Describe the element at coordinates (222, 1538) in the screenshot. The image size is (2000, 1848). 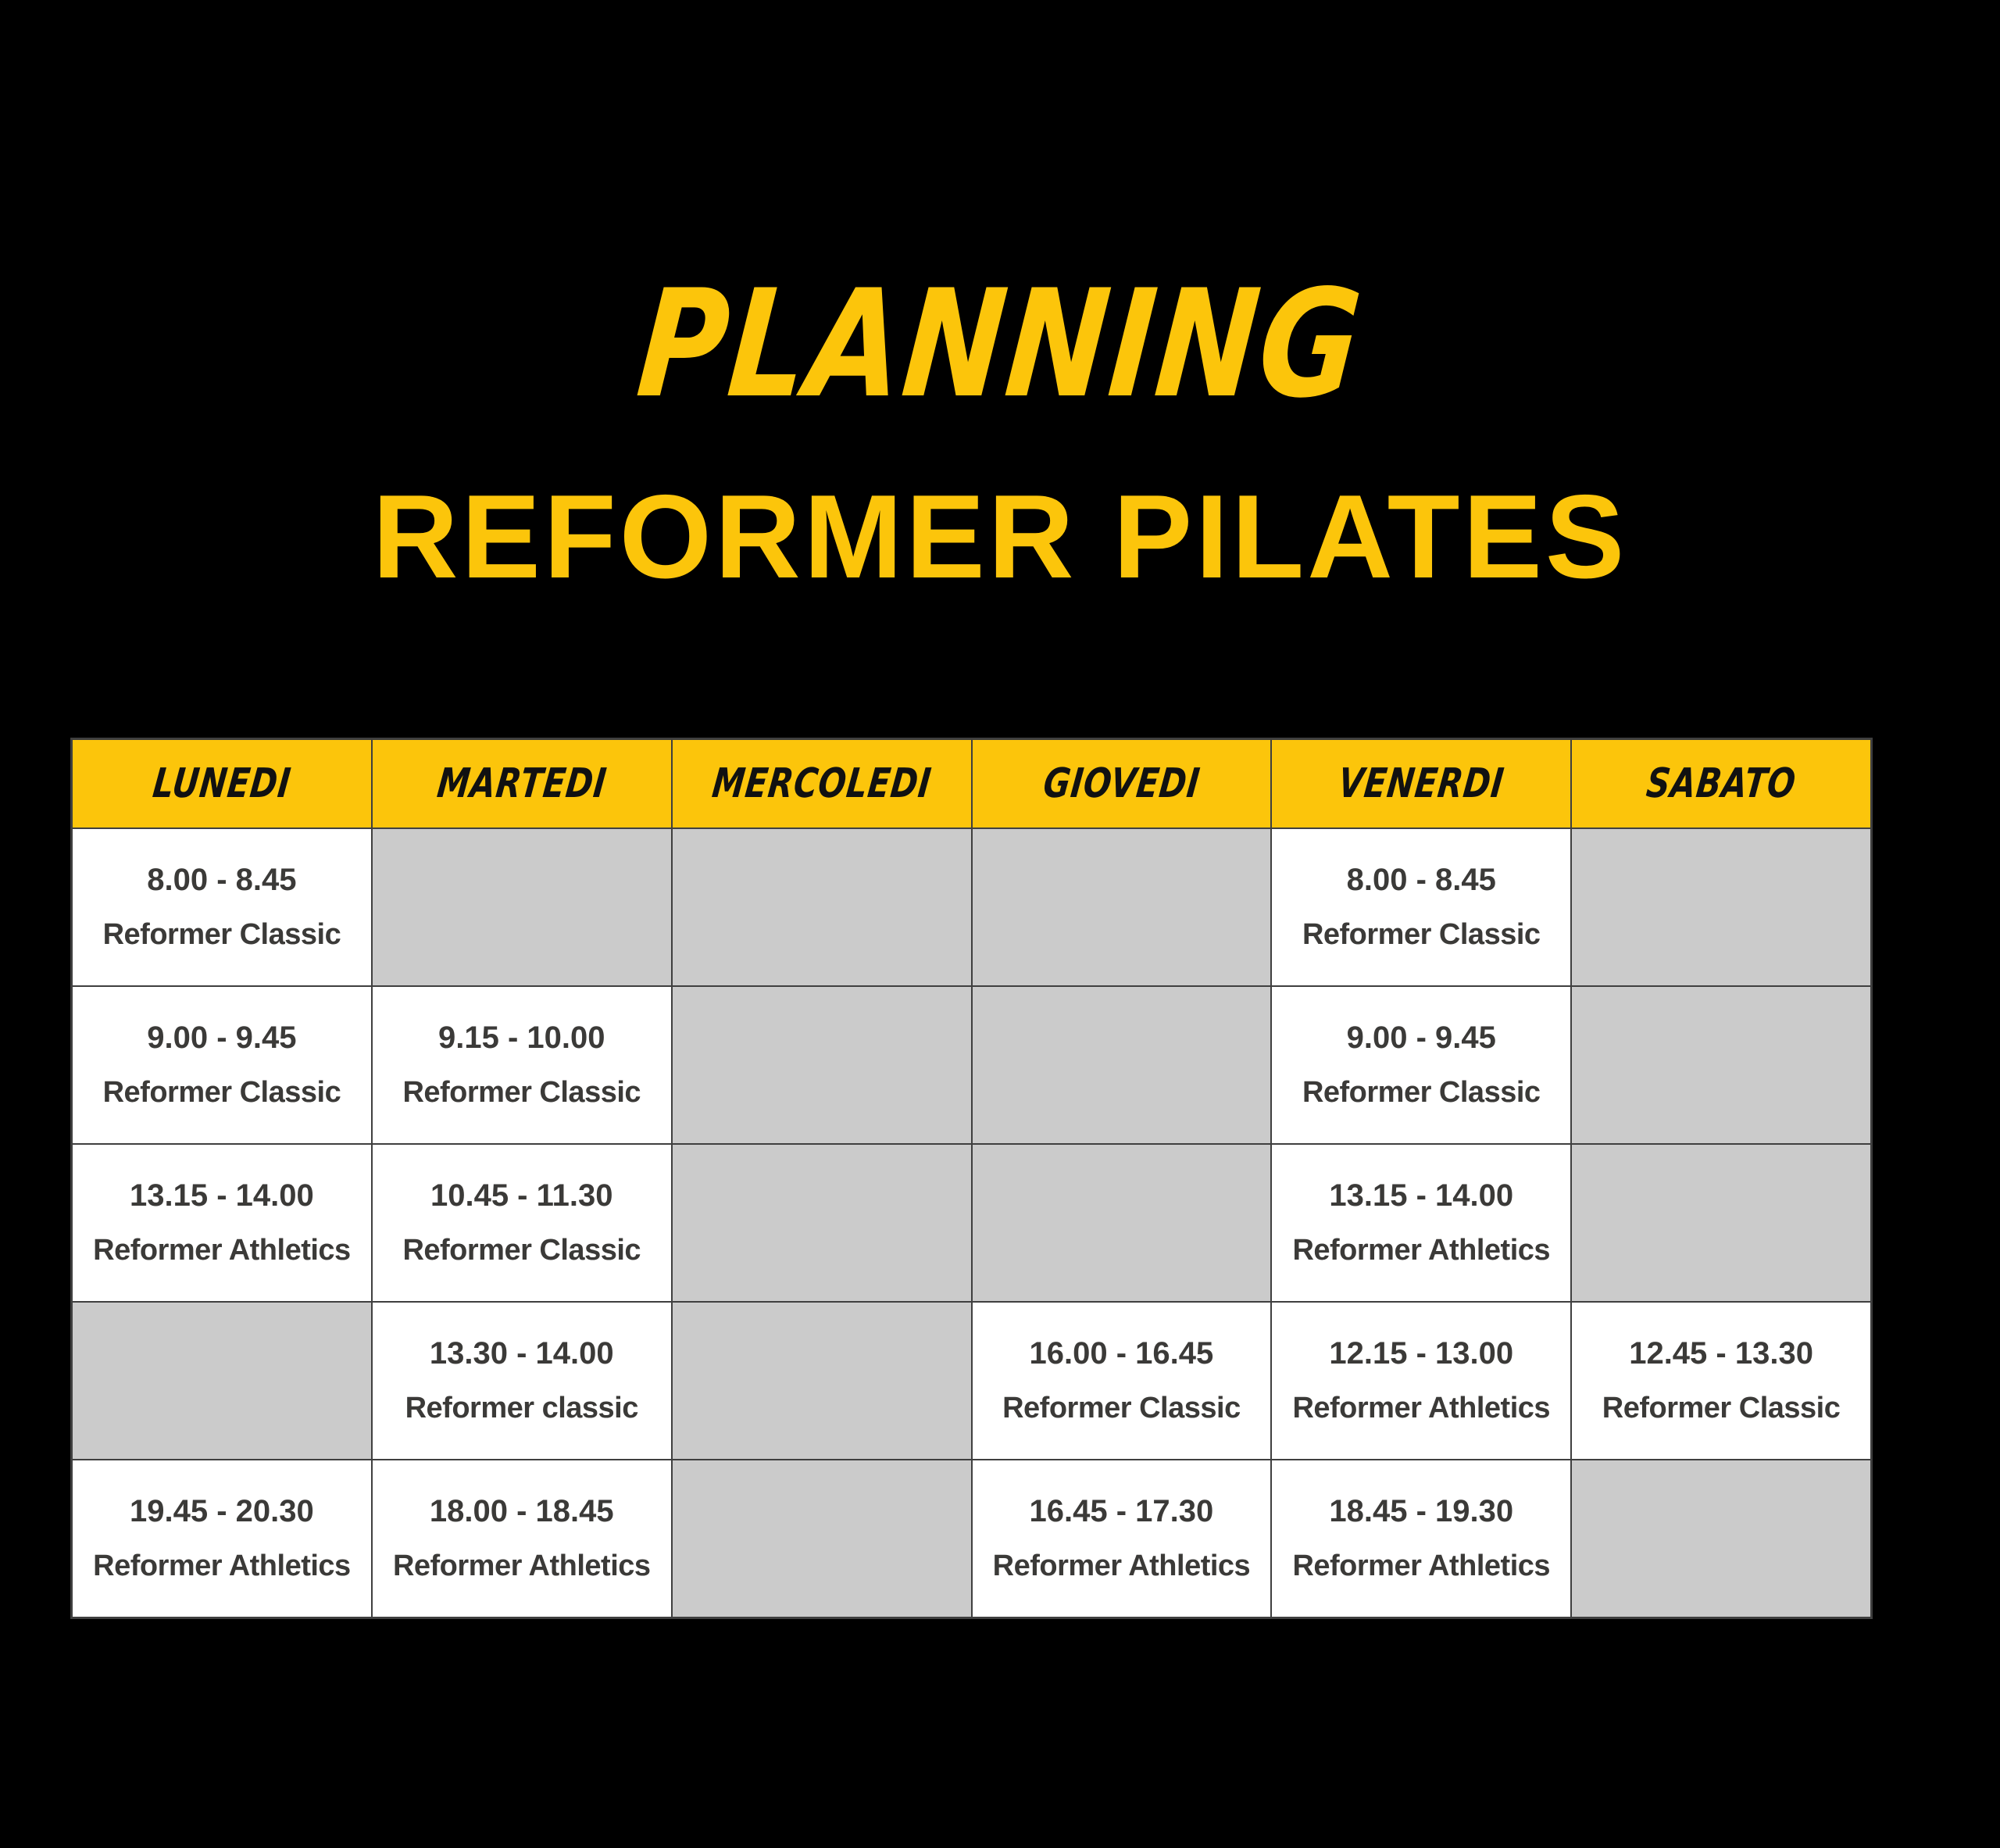
I see `schedule-cell-lunedi-row5: 19.45 - 20.30 Reformer Athletics` at that location.